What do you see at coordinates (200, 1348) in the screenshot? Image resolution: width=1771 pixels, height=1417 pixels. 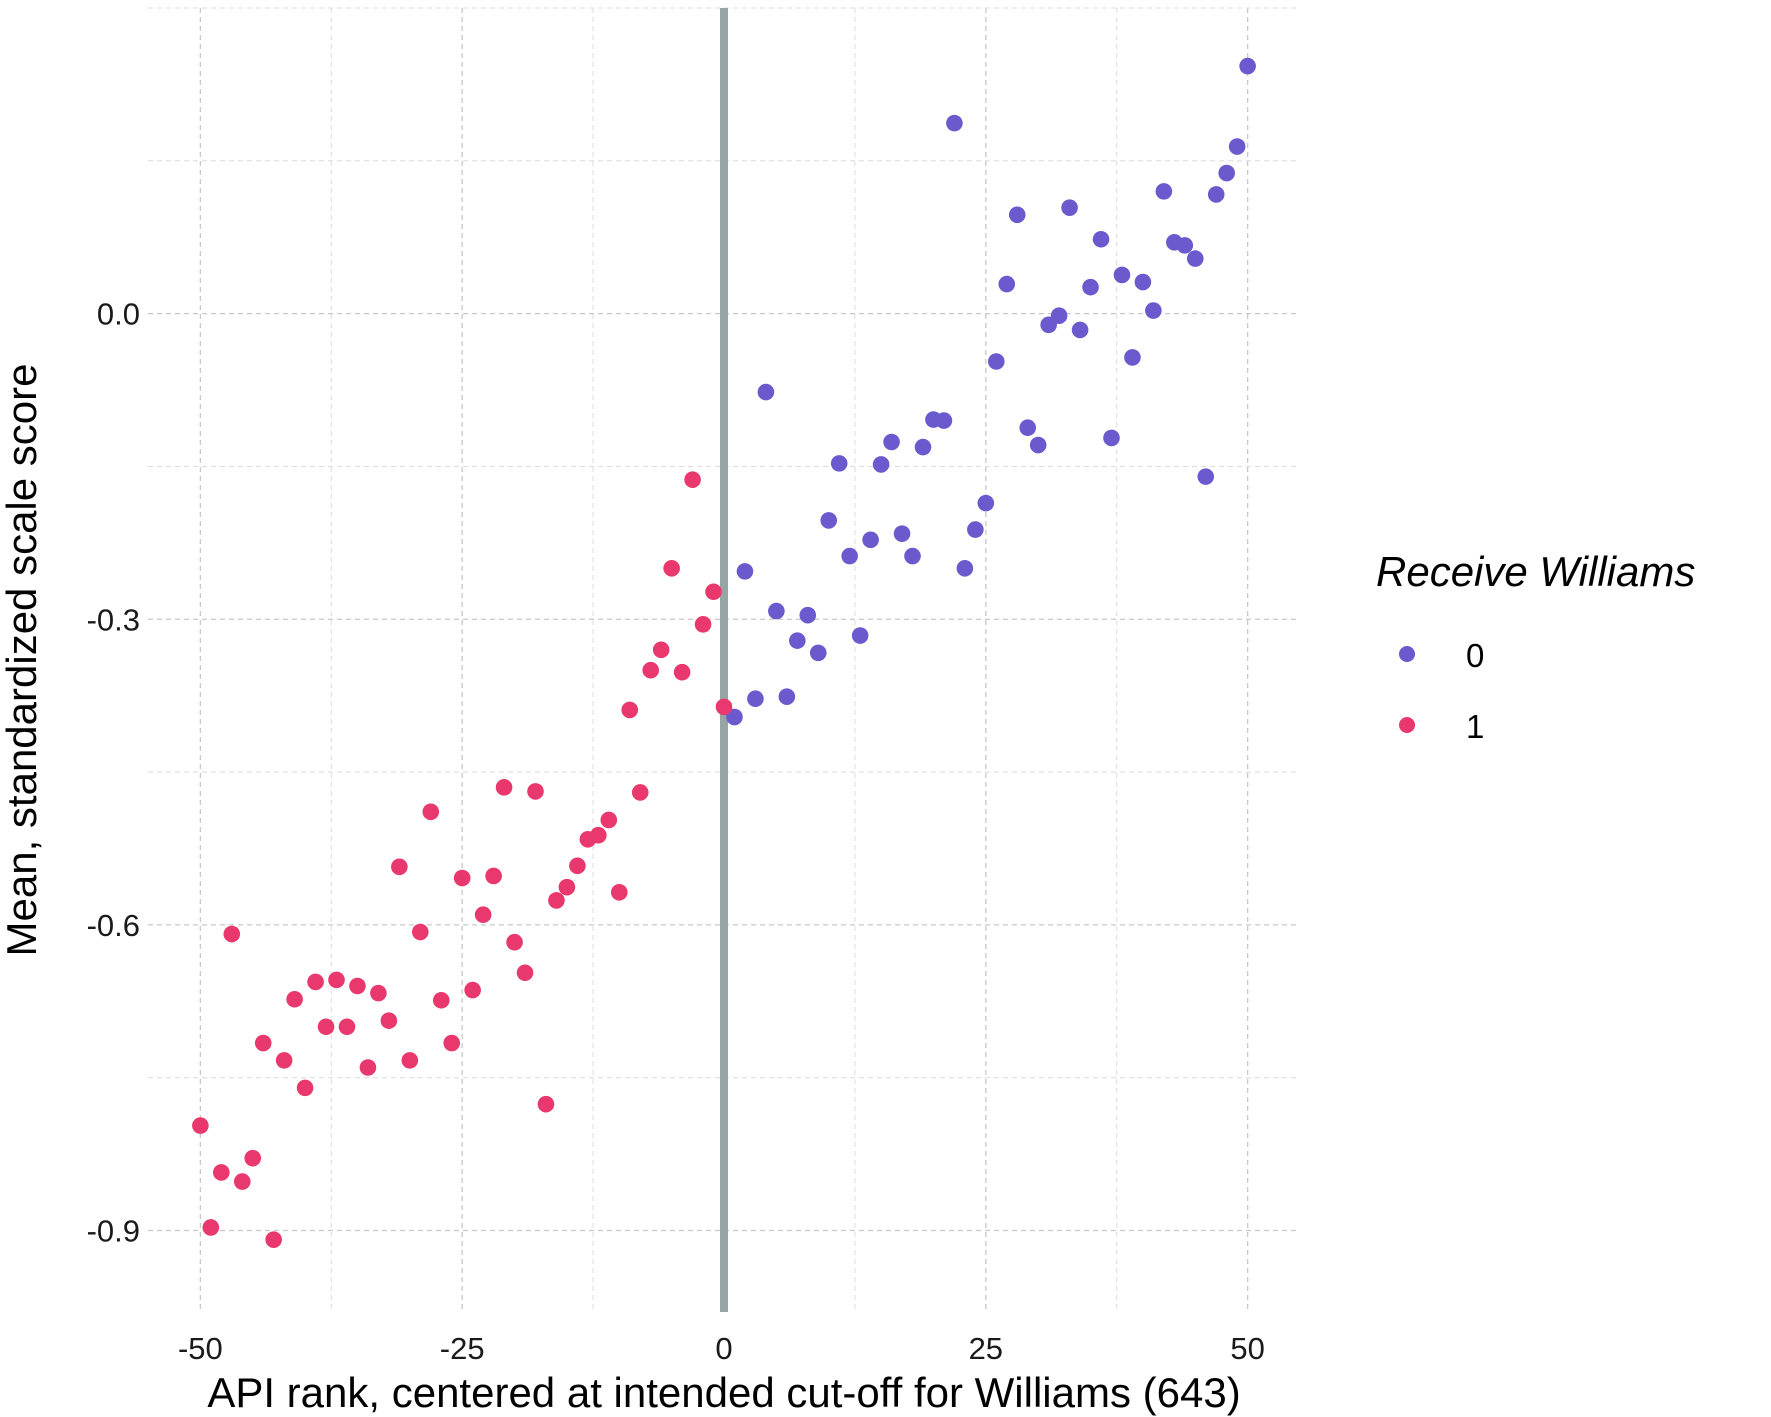 I see `x-tick-label: -50` at bounding box center [200, 1348].